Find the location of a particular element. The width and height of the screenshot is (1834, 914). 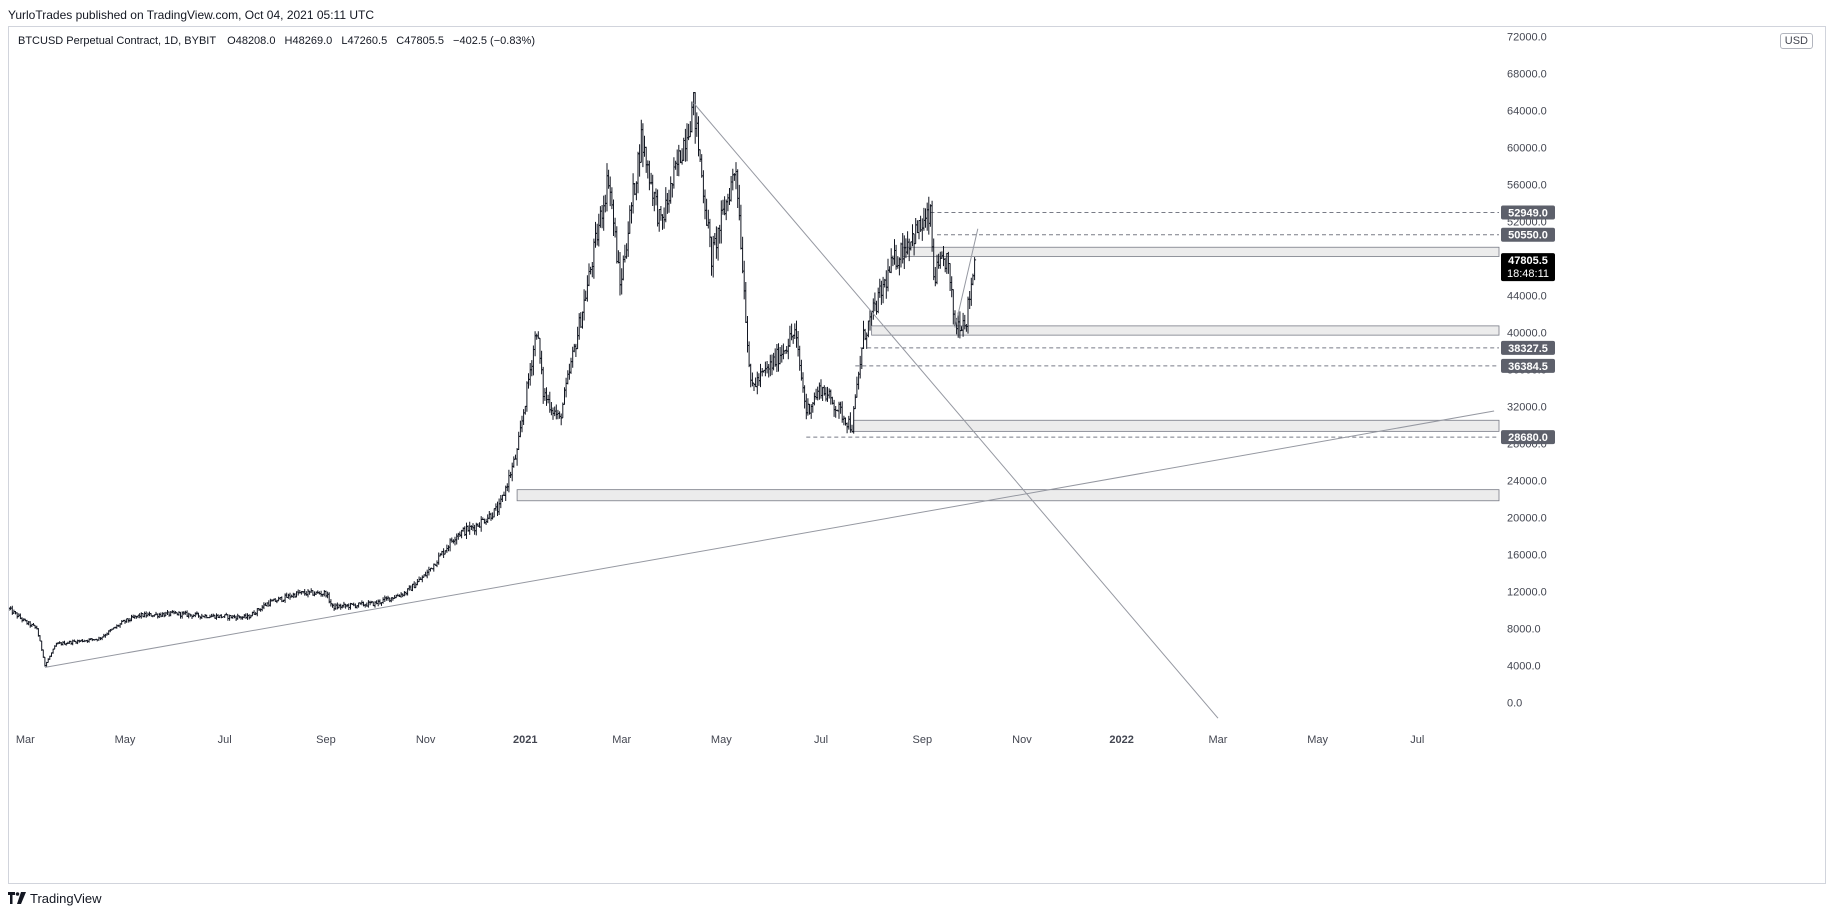

tradingview-brand: TradingView is located at coordinates (66, 898).